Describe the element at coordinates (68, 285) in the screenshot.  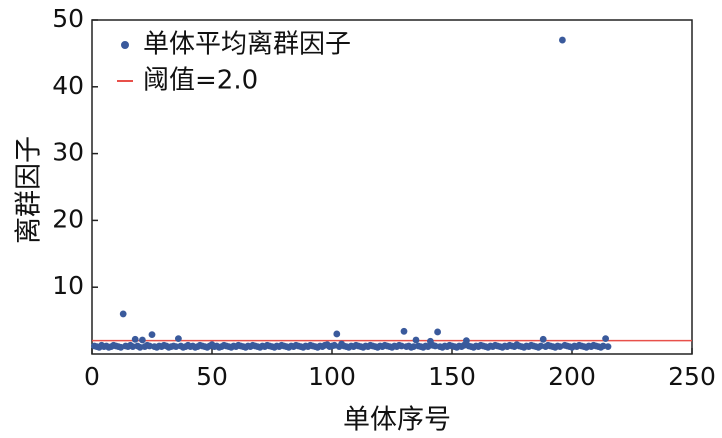
I see `y-tick-label: 10` at that location.